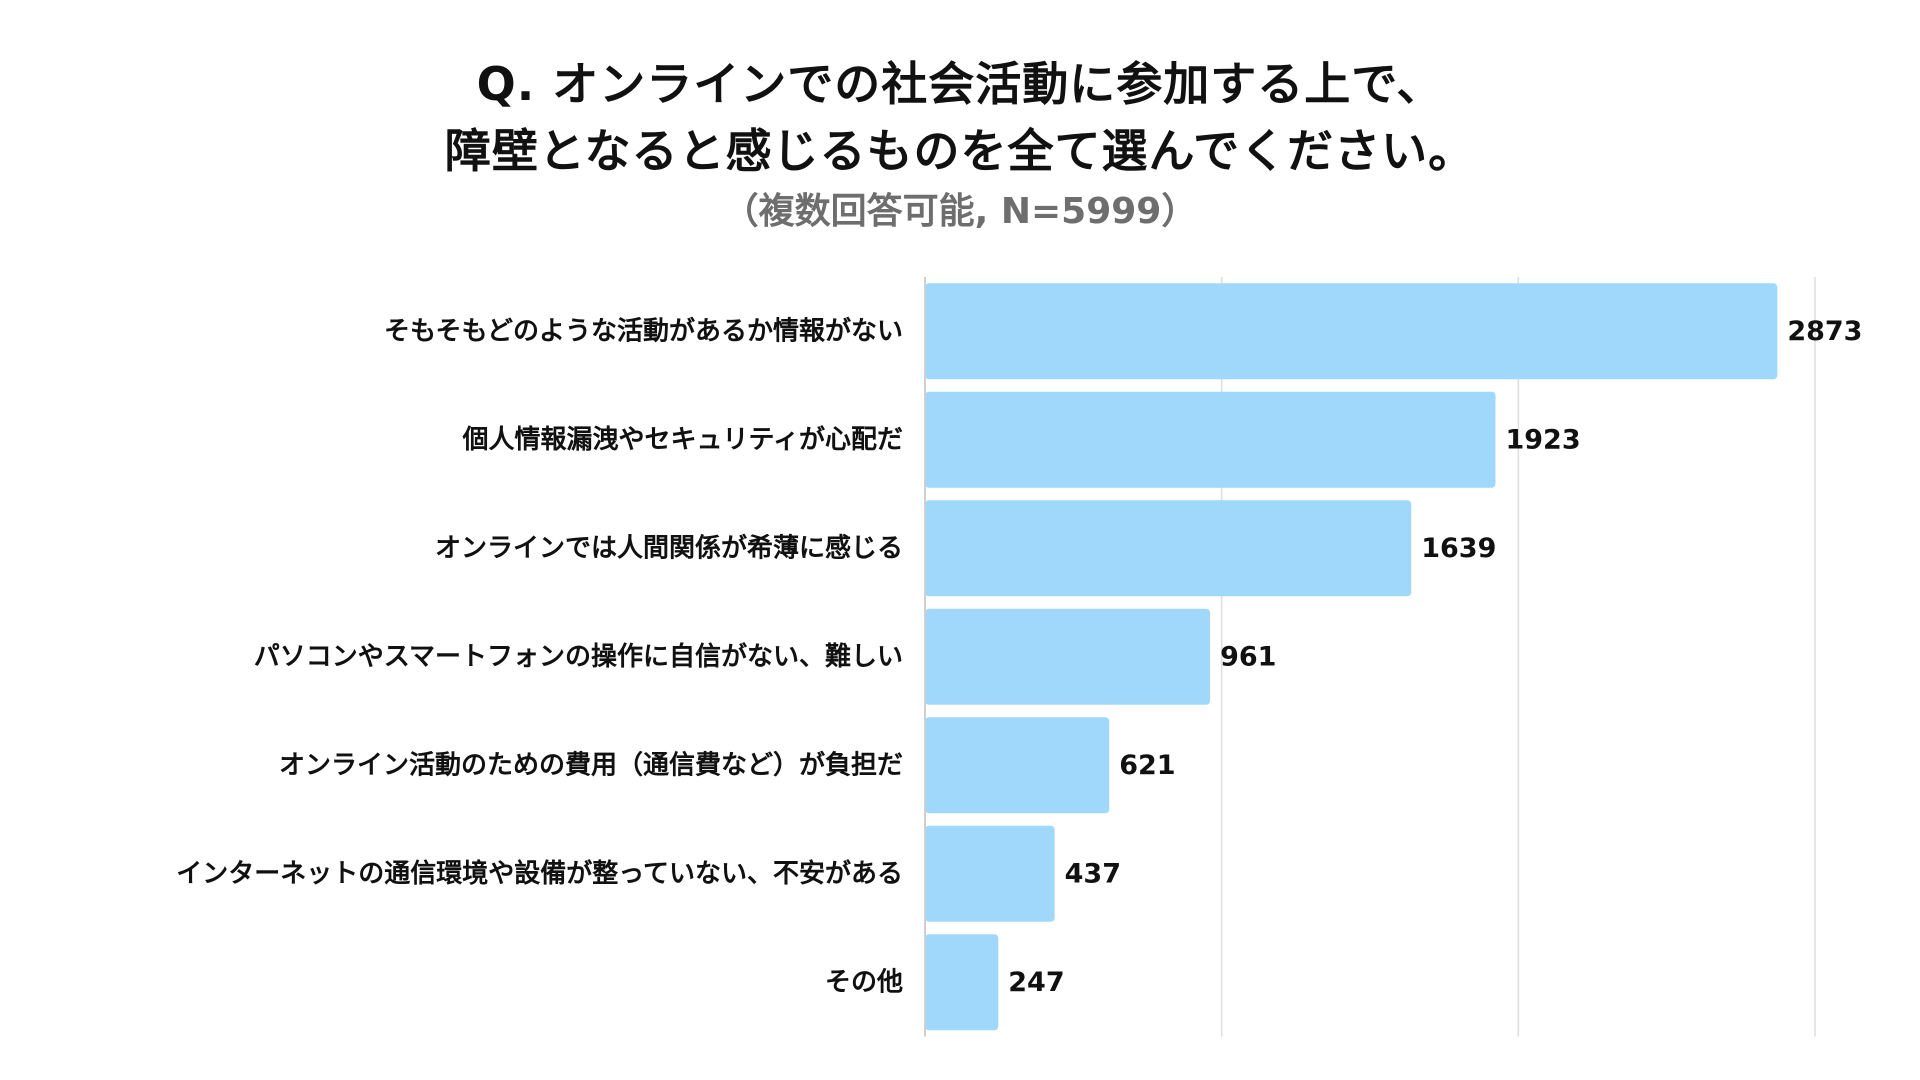 The image size is (1920, 1080). What do you see at coordinates (864, 982) in the screenshot?
I see `category-label-7: その他` at bounding box center [864, 982].